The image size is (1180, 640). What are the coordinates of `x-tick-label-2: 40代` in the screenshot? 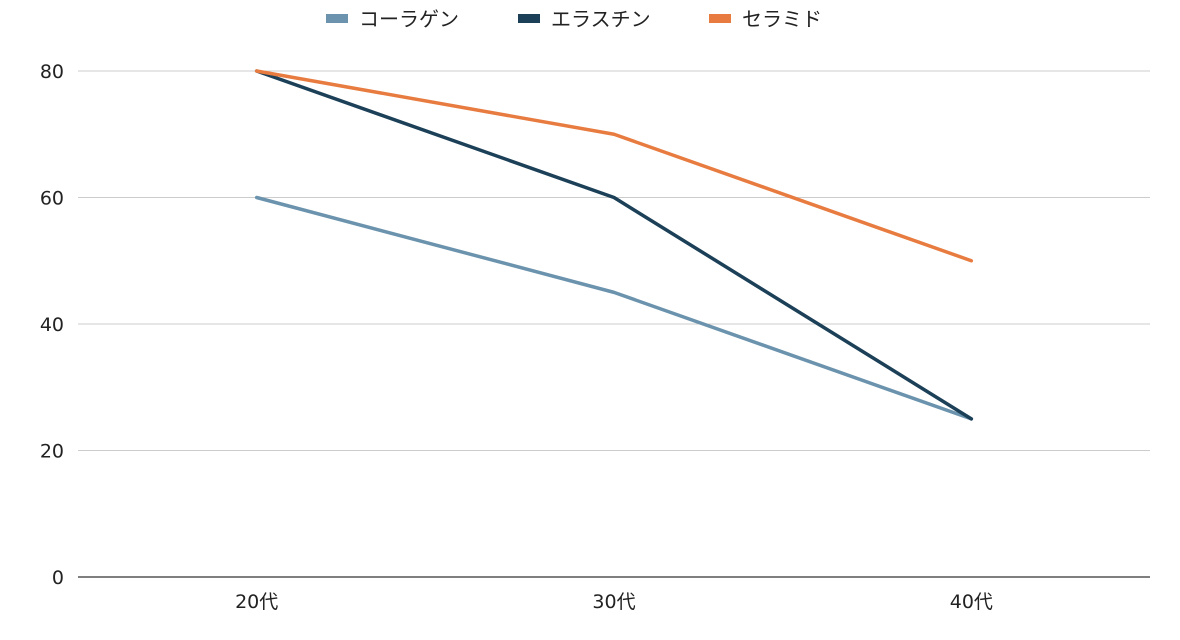 It's located at (971, 602).